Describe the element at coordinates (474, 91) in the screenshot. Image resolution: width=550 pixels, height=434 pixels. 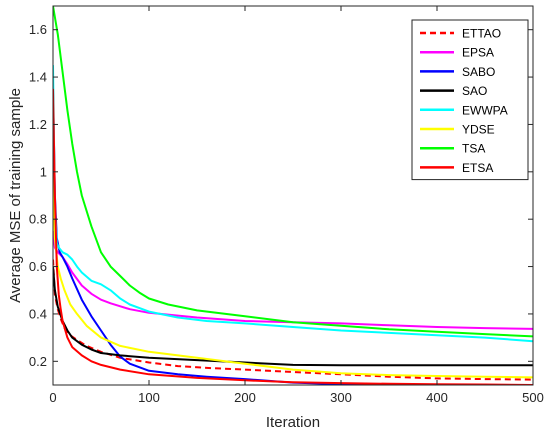
I see `legend-label-sao: SAO` at that location.